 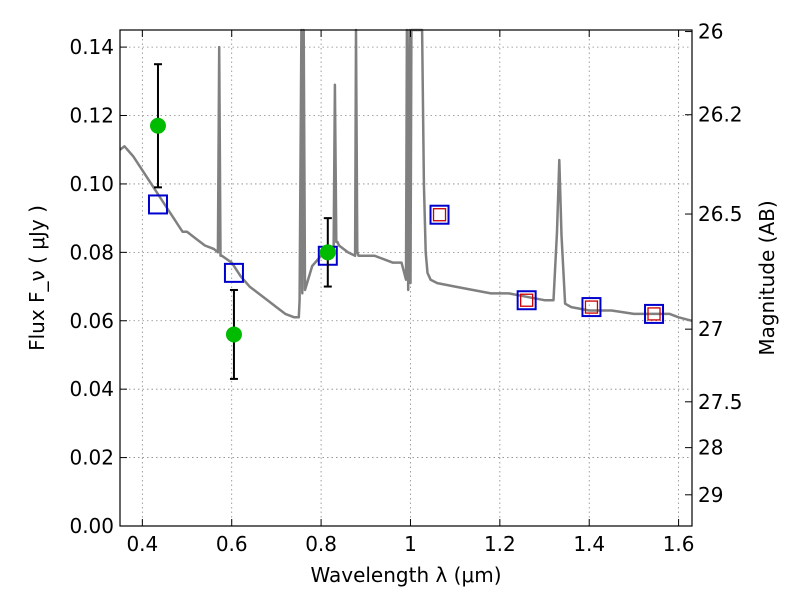 What do you see at coordinates (91, 526) in the screenshot?
I see `y-tick-label: 0.00` at bounding box center [91, 526].